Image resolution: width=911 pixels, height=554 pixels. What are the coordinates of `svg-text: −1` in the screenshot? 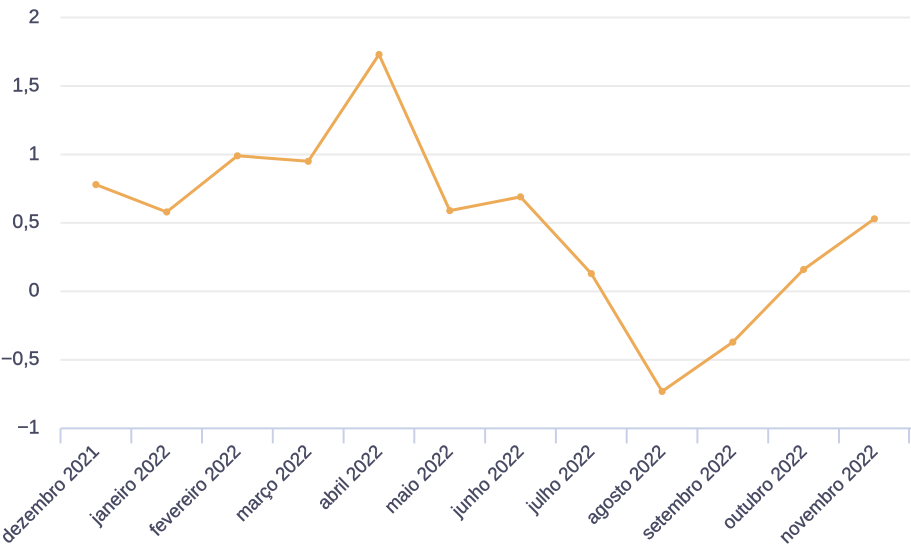 It's located at (28, 428).